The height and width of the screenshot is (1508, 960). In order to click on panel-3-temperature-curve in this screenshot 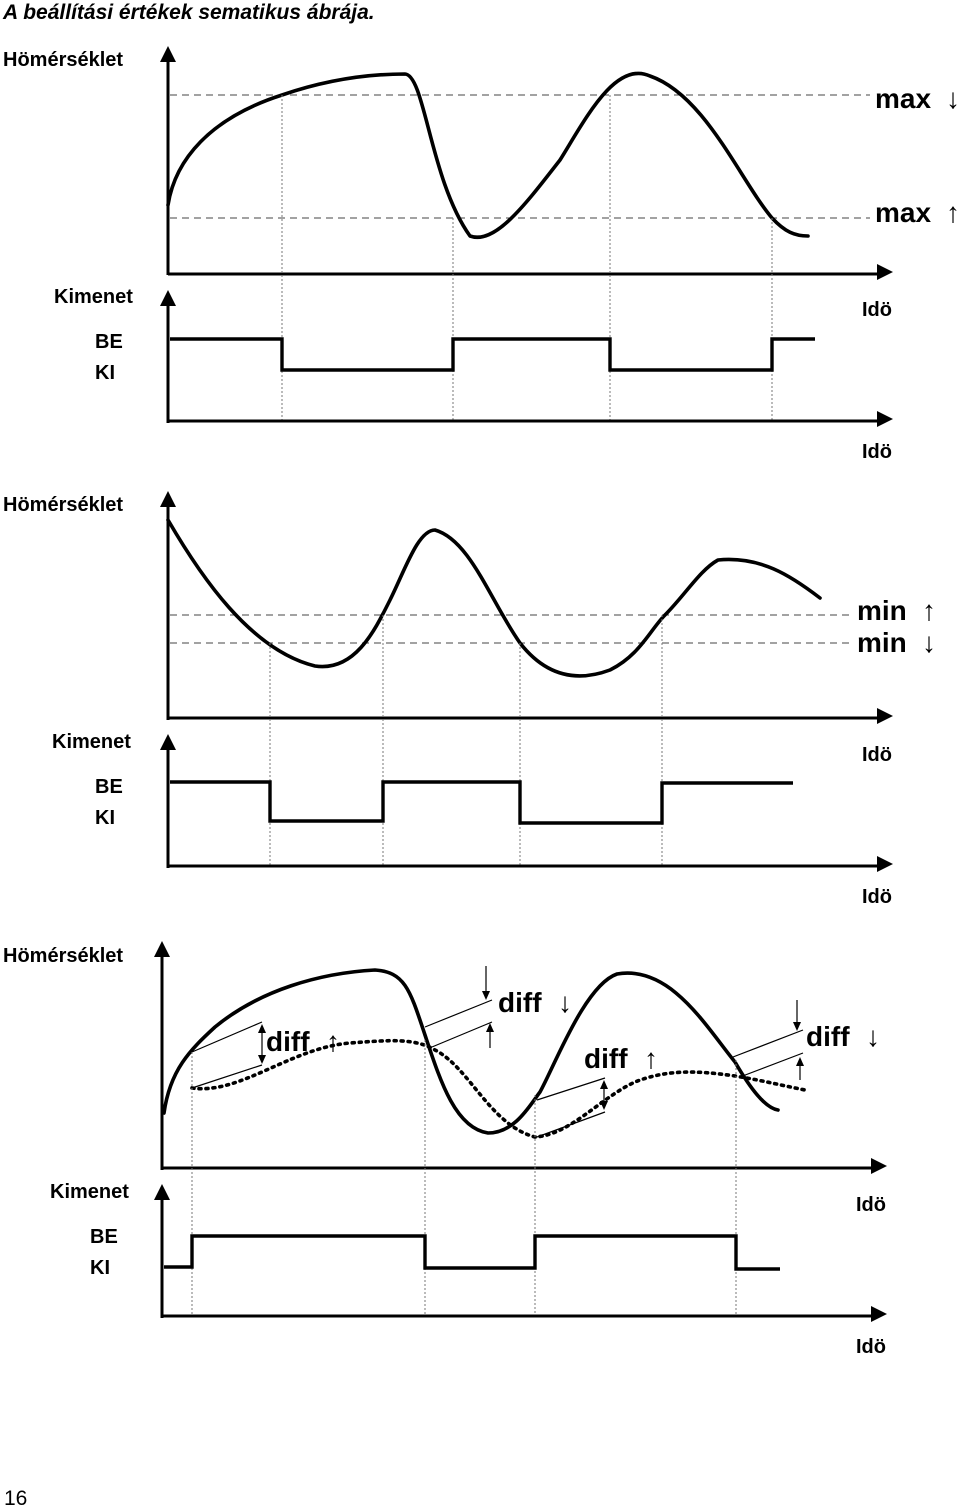, I will do `click(471, 1051)`.